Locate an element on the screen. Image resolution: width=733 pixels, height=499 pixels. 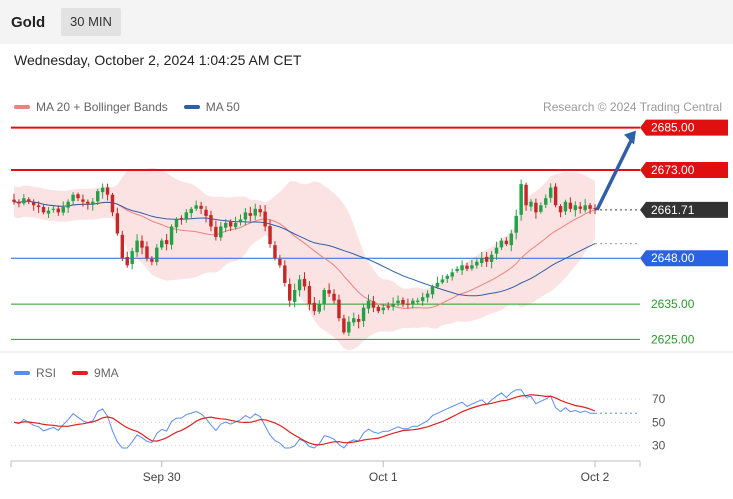
timeframe-badge: 30 MIN is located at coordinates (91, 22).